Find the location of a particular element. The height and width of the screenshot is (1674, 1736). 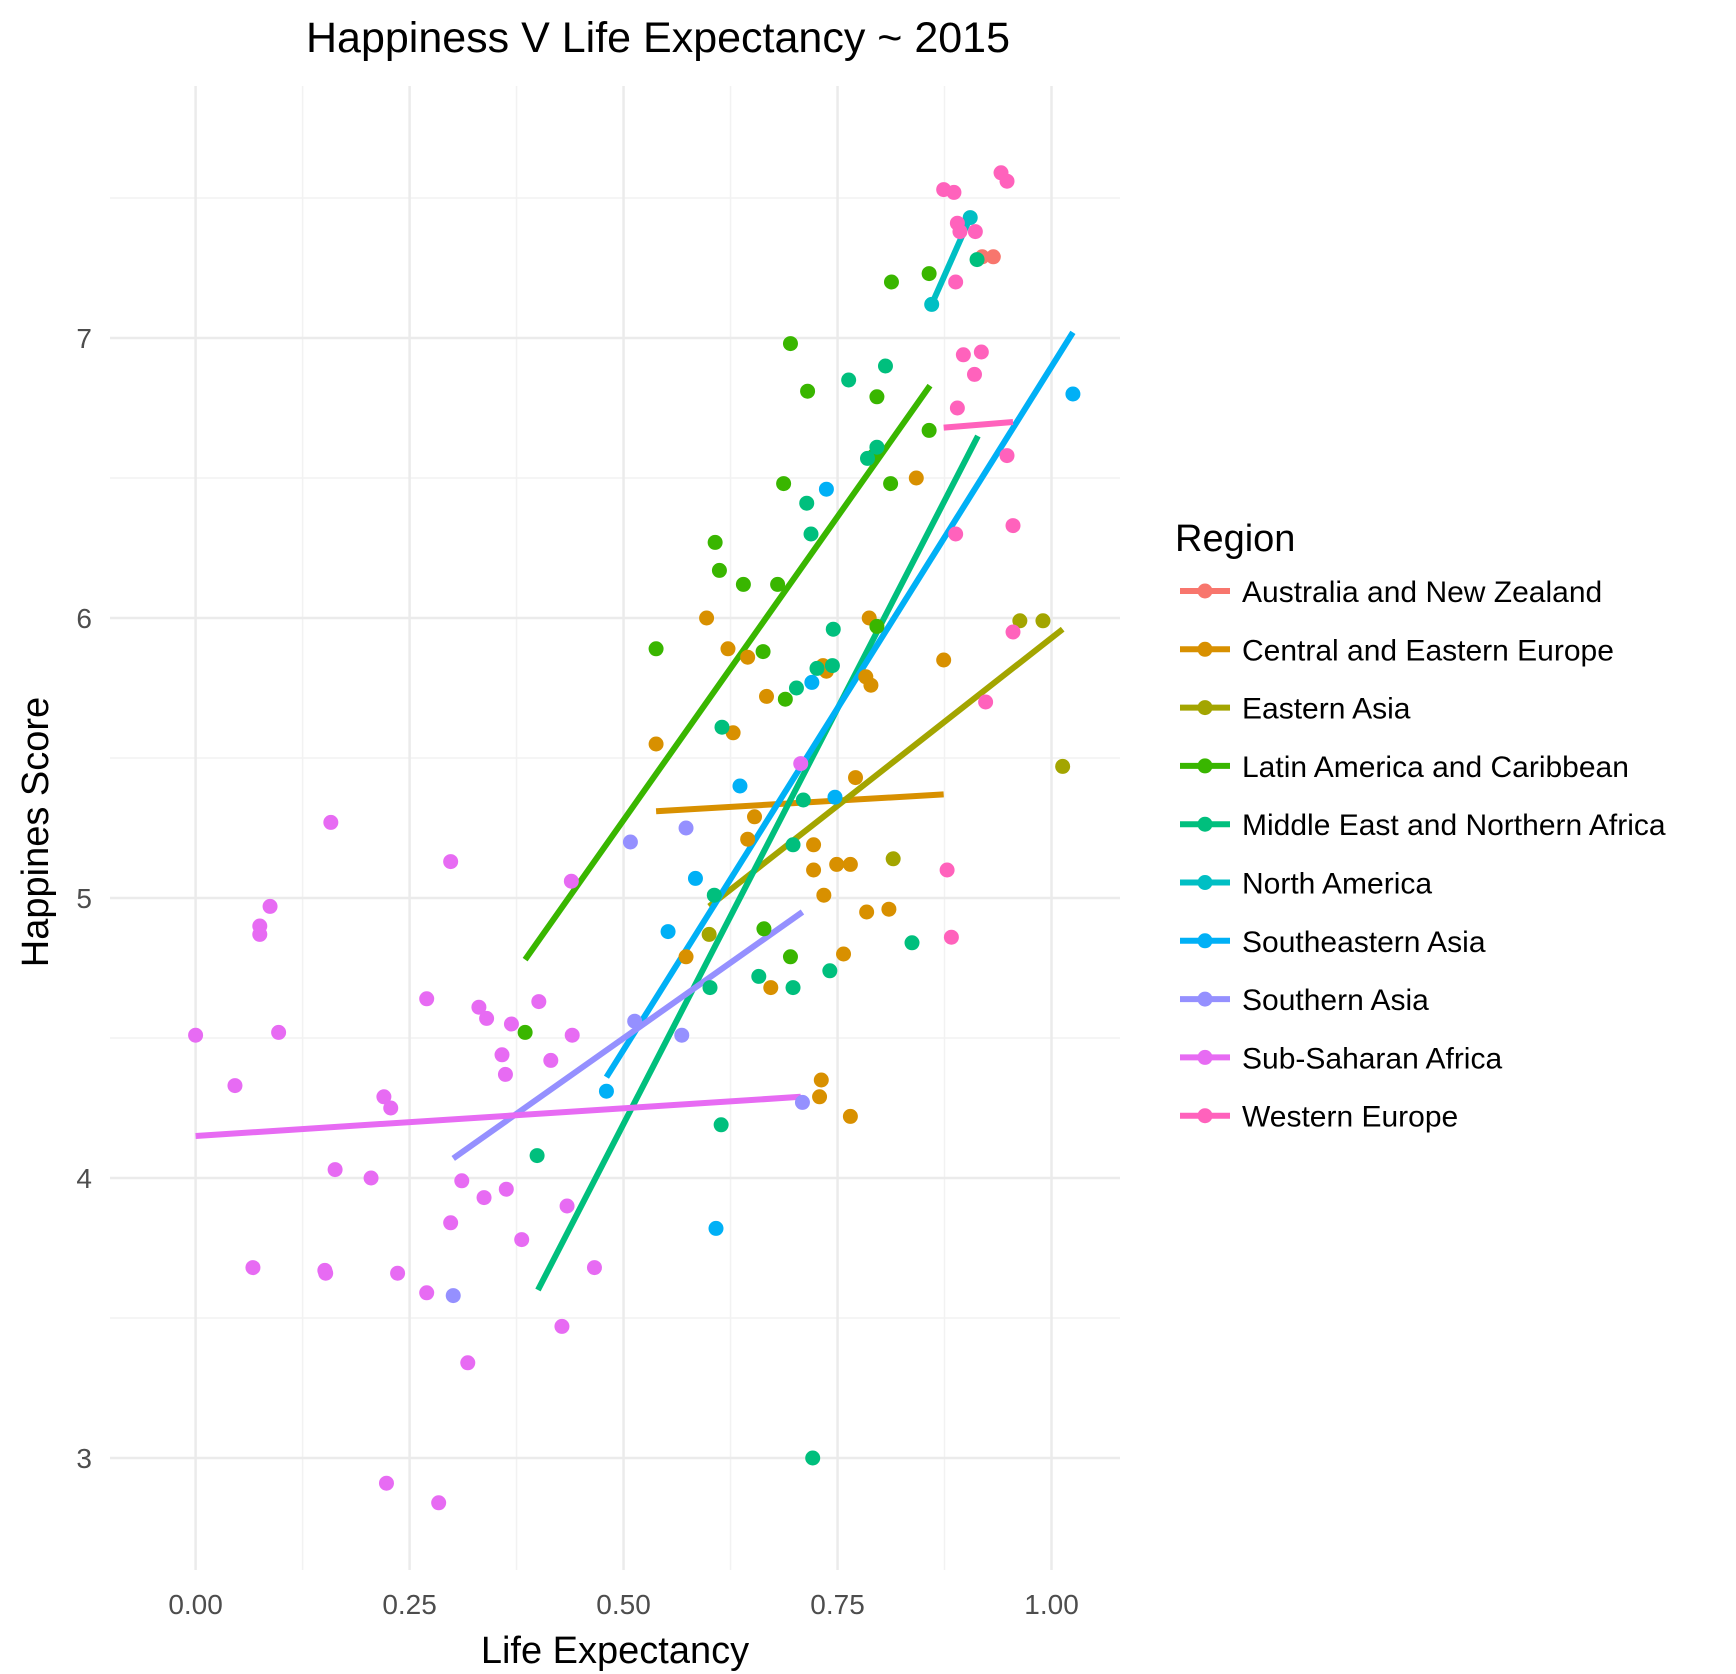

legend-label: Southeastern Asia is located at coordinates (1364, 942).